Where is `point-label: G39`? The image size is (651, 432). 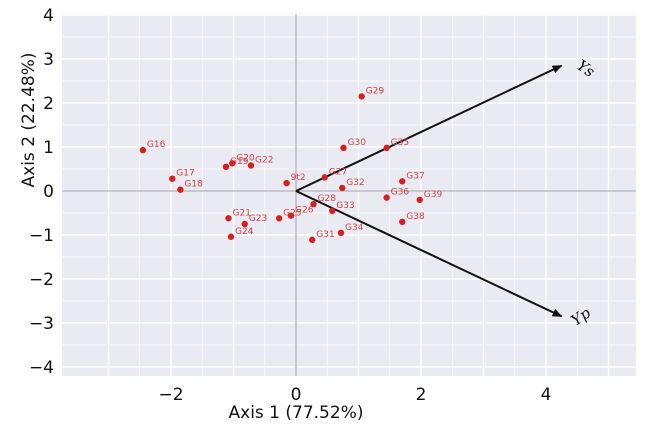
point-label: G39 is located at coordinates (433, 195).